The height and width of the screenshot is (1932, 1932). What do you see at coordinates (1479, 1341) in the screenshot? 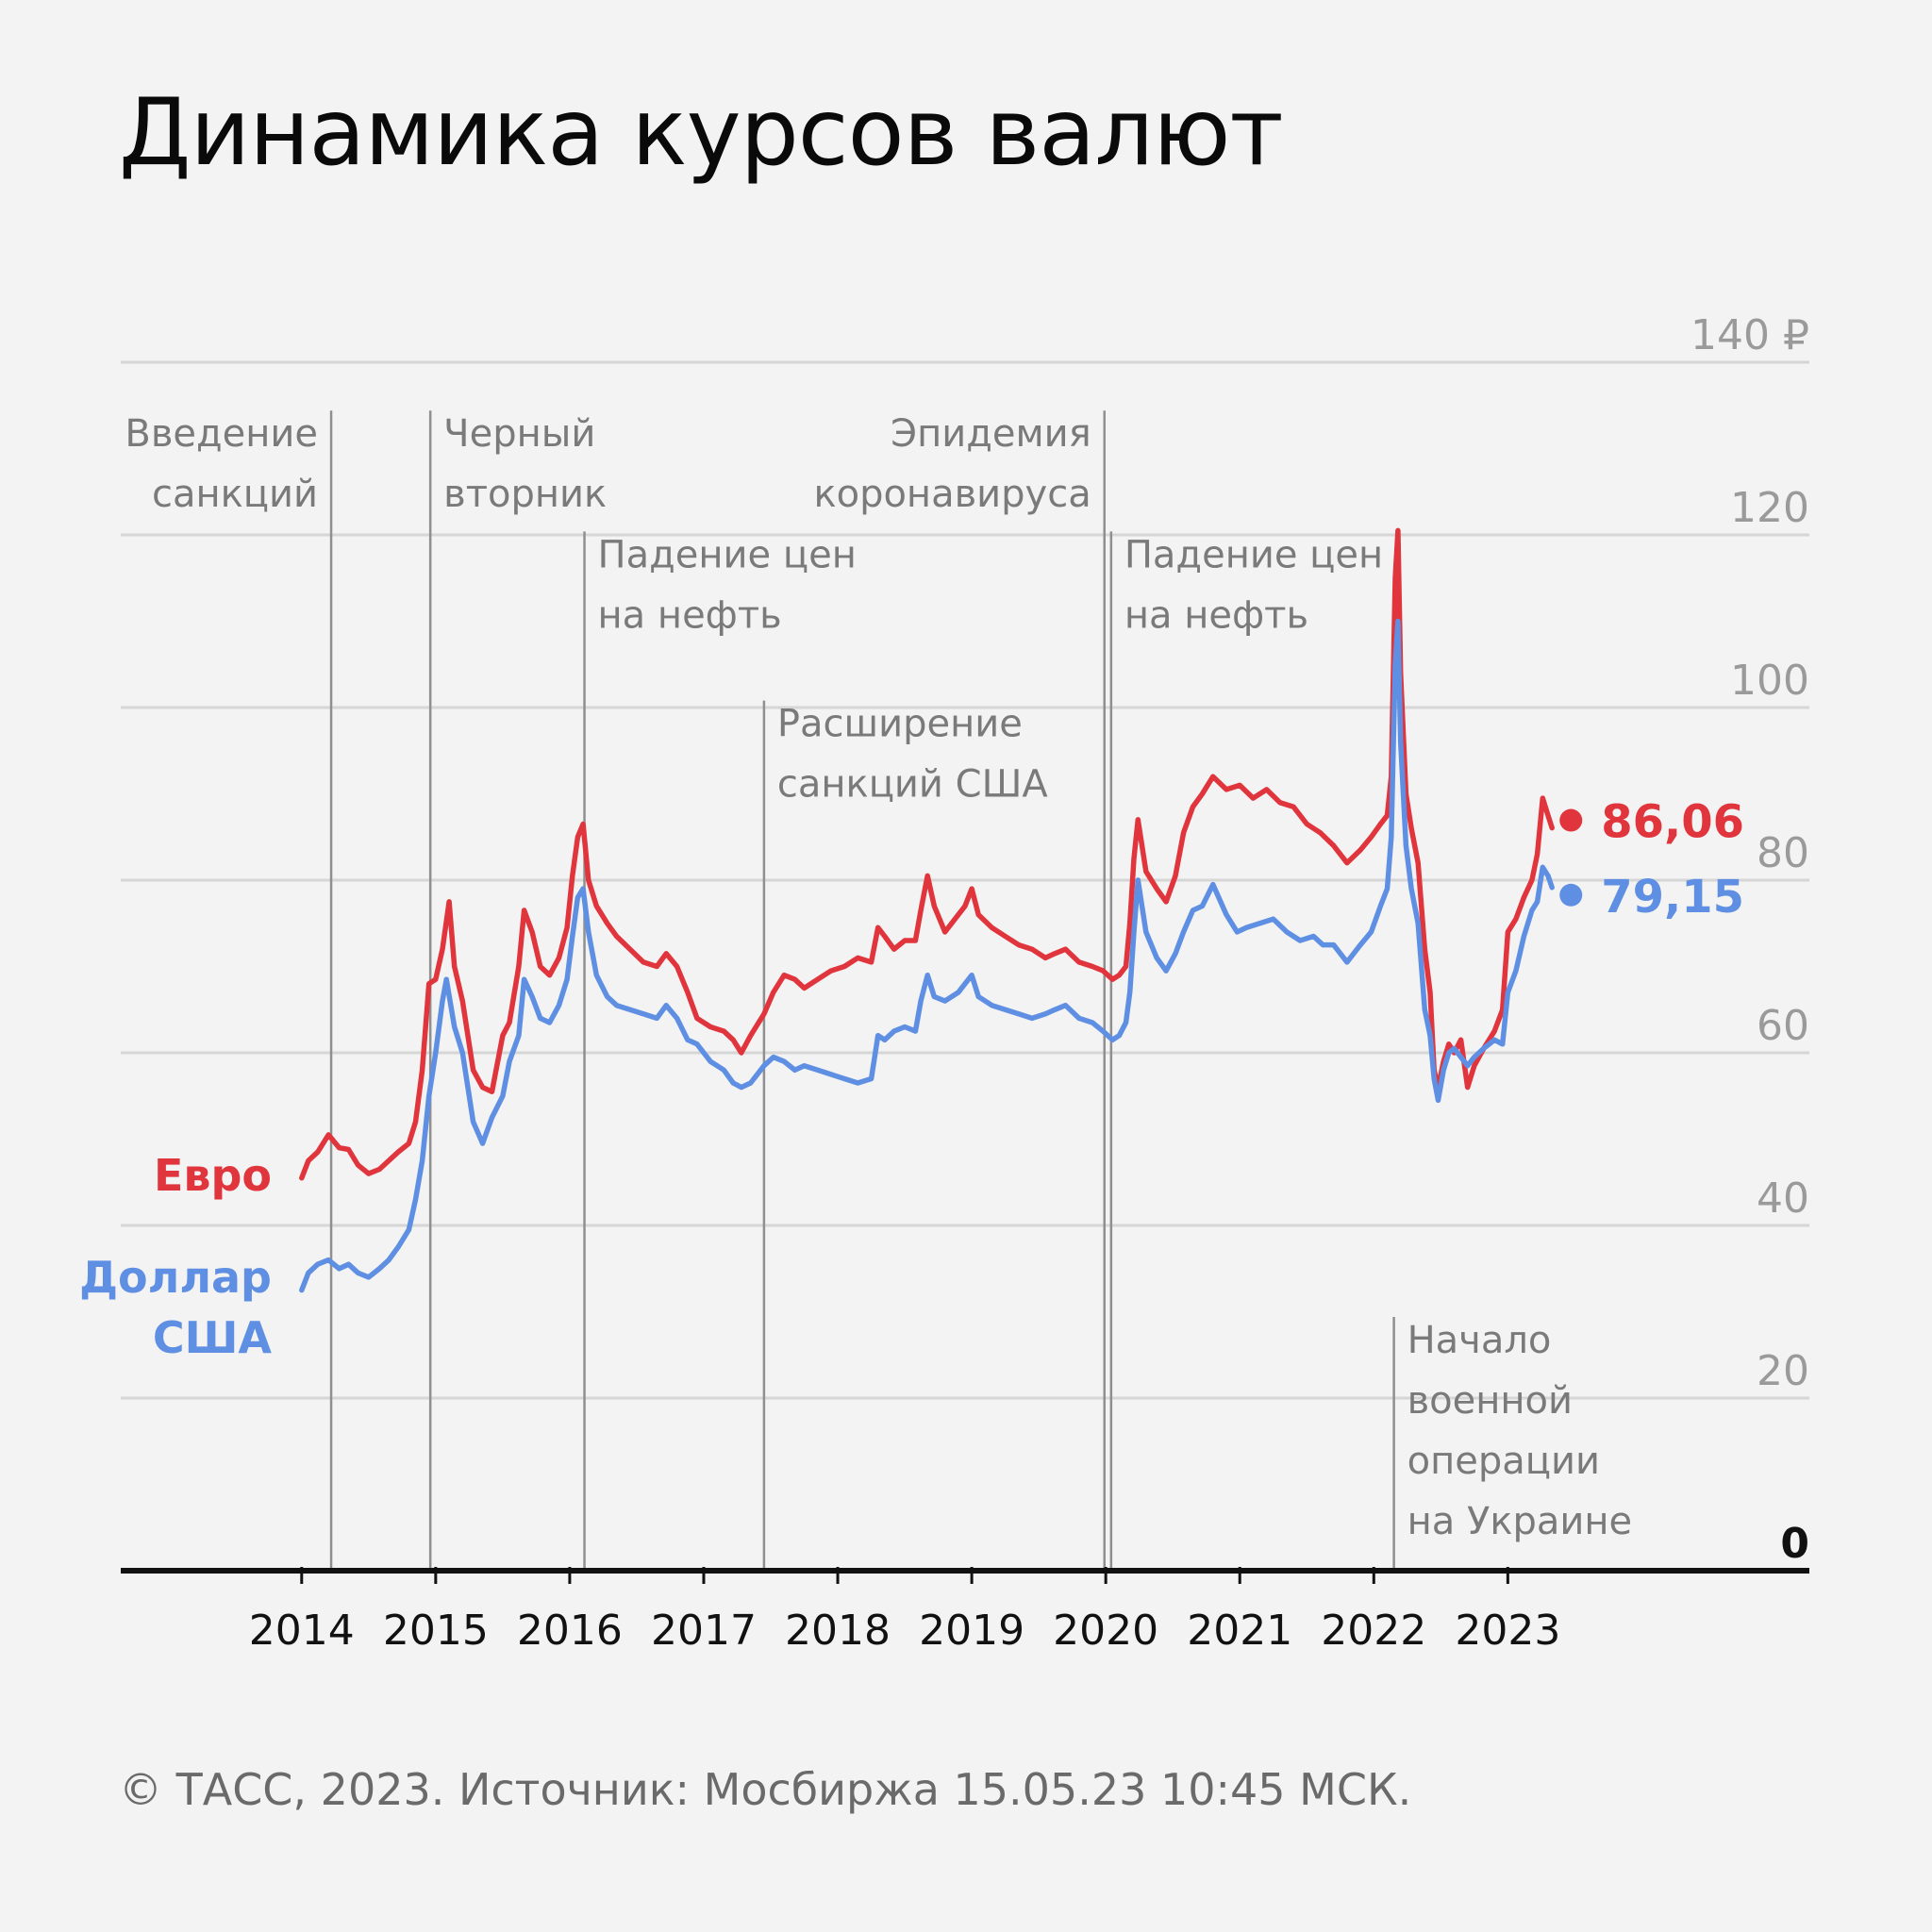
I see `annotation-text: Начало` at bounding box center [1479, 1341].